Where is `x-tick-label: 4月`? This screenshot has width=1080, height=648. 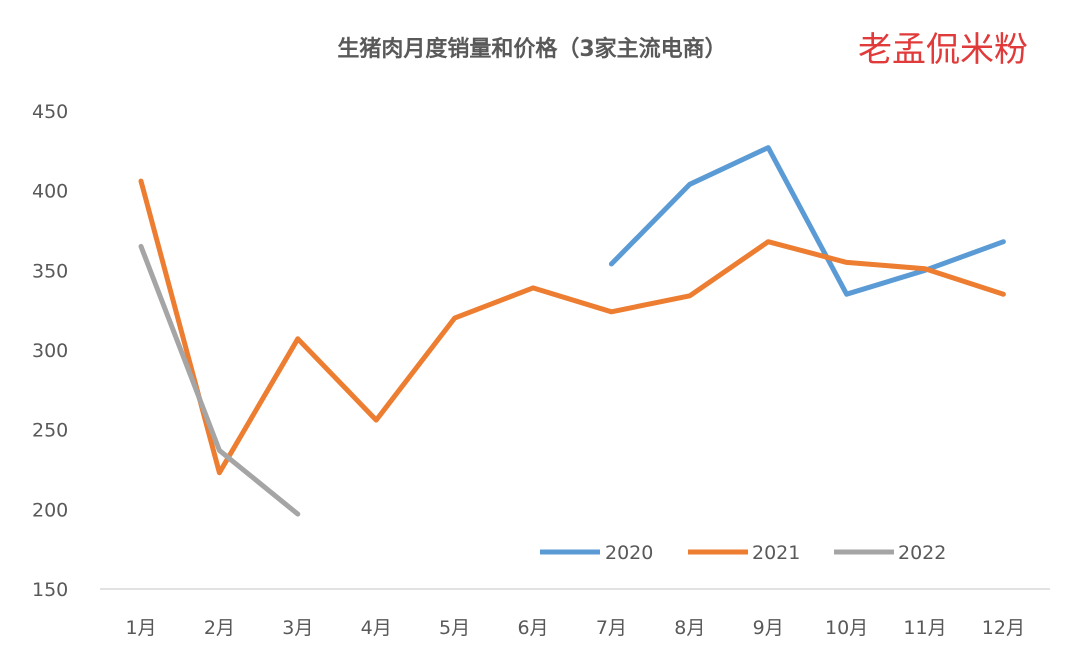
x-tick-label: 4月 is located at coordinates (376, 628).